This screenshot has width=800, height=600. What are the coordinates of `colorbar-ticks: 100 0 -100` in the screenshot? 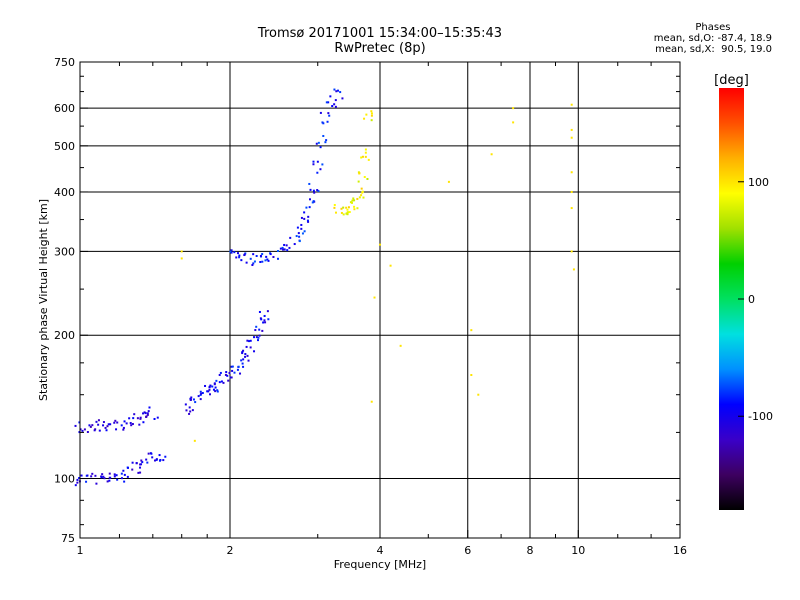 It's located at (755, 299).